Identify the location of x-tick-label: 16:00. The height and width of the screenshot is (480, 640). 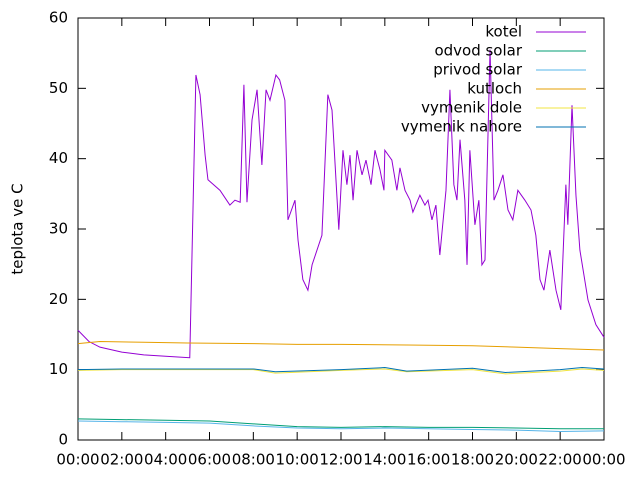
(428, 460).